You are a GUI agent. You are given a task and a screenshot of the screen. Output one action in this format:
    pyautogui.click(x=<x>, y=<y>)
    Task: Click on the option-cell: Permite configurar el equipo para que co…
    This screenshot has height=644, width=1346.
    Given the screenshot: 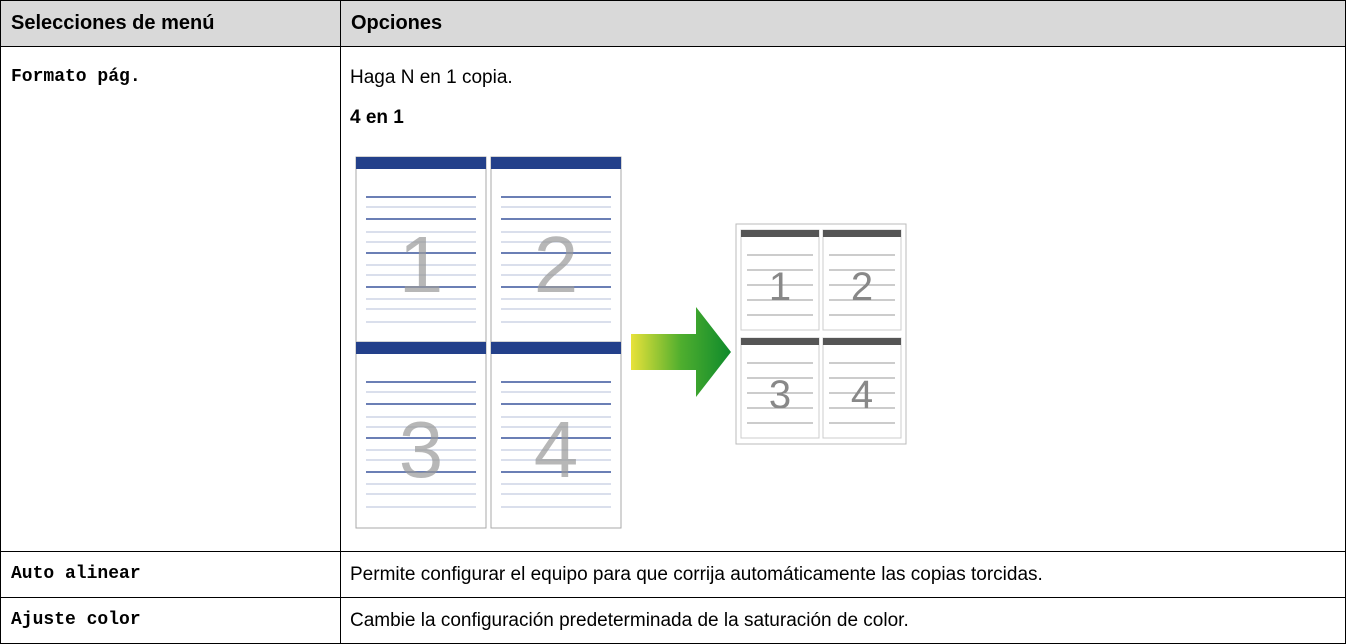 What is the action you would take?
    pyautogui.click(x=843, y=574)
    